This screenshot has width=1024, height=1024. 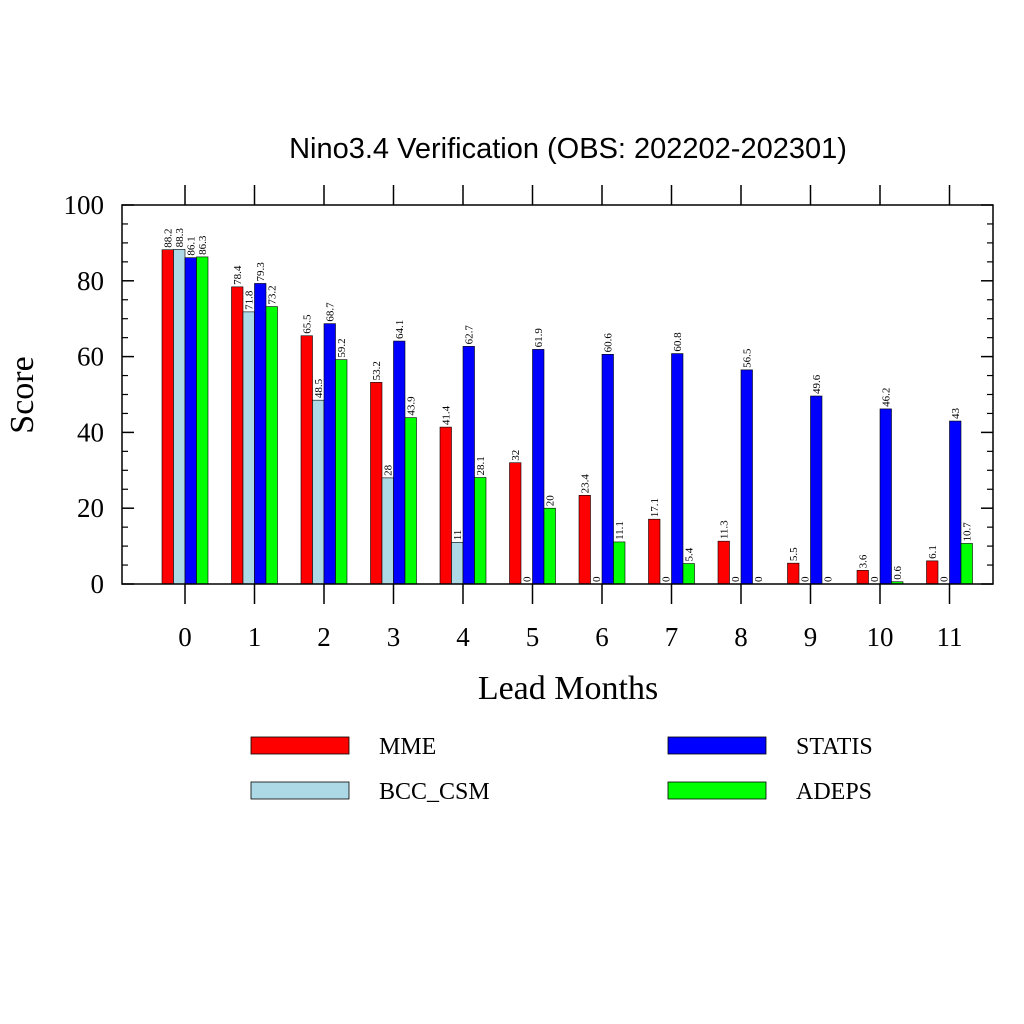 What do you see at coordinates (469, 335) in the screenshot?
I see `data-label: 62.7` at bounding box center [469, 335].